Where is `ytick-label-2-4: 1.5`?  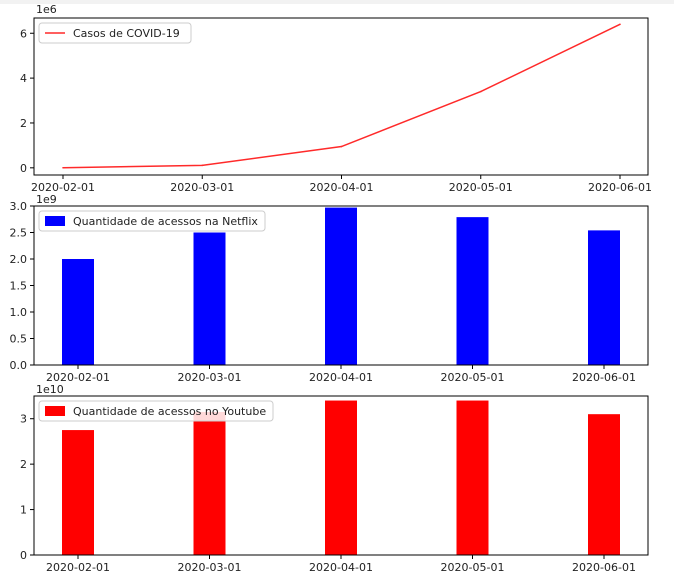
ytick-label-2-4: 1.5 is located at coordinates (19, 286).